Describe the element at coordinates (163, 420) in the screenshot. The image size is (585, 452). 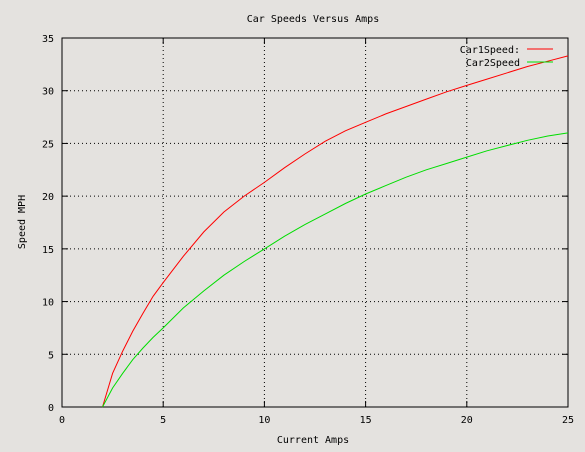
I see `x-tick-label: 5` at that location.